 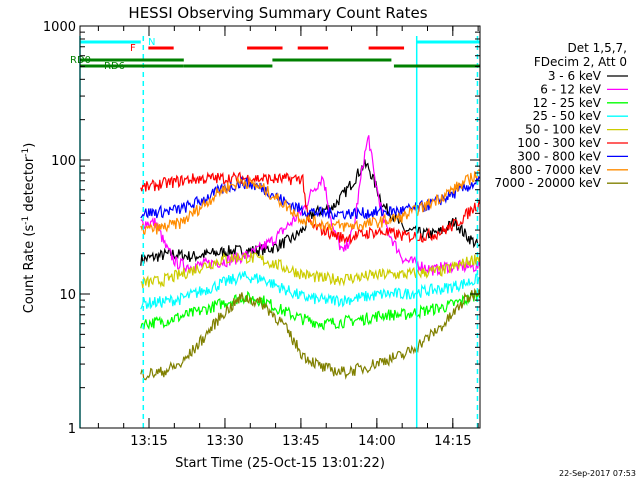 What do you see at coordinates (275, 54) in the screenshot?
I see `flag-bars: N F RD0 RD6` at bounding box center [275, 54].